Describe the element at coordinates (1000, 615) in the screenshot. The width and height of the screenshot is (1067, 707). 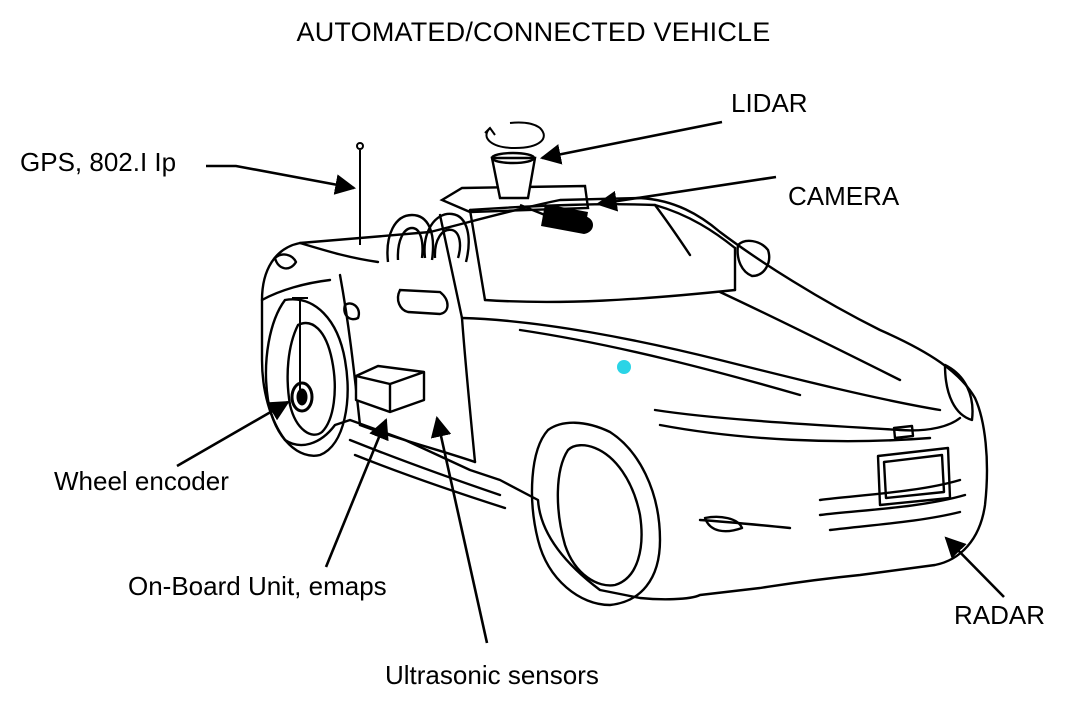
I see `label-radar: RADAR` at that location.